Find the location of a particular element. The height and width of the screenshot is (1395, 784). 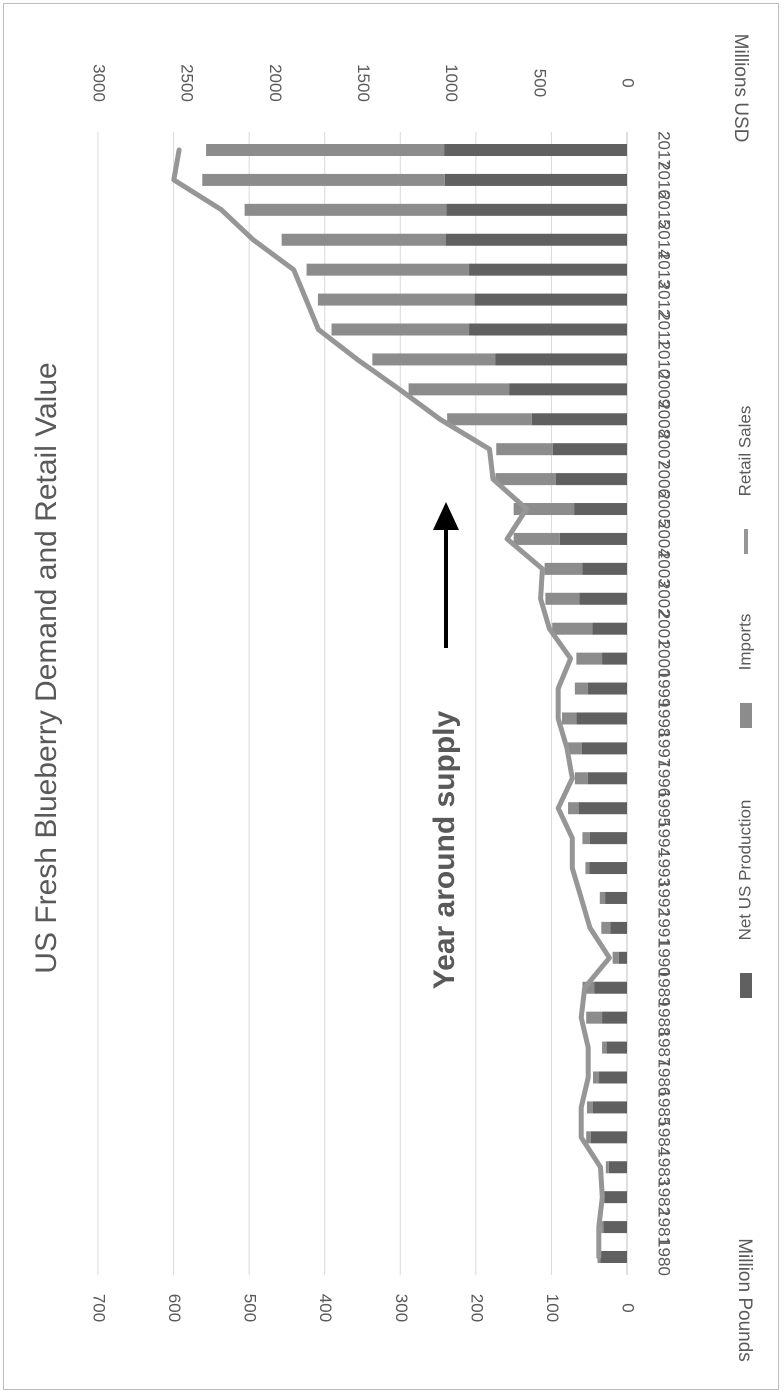

category-tick-label: 1981 is located at coordinates (664, 1227).